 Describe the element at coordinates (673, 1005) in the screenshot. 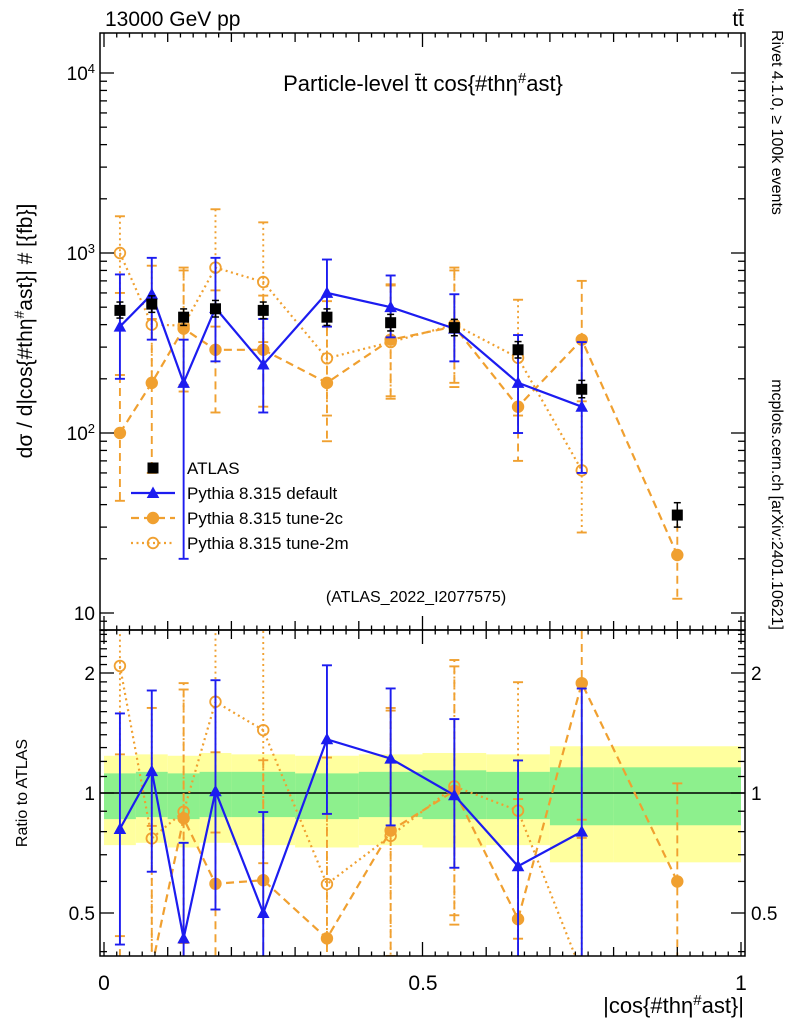

I see `x-axis-title: |cos{#thη#ast}|` at that location.